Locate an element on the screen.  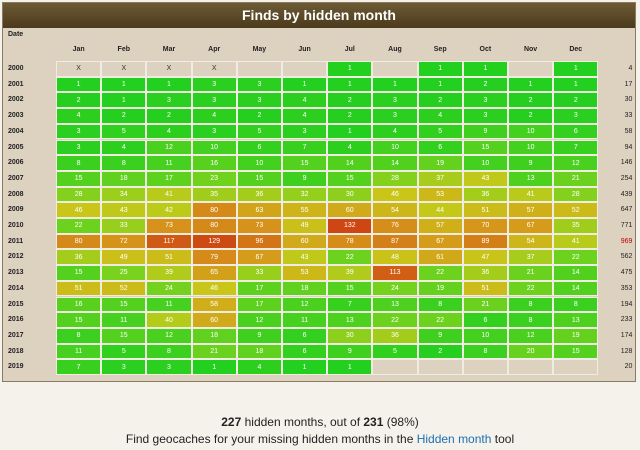
row-total: 58 is located at coordinates (628, 131).